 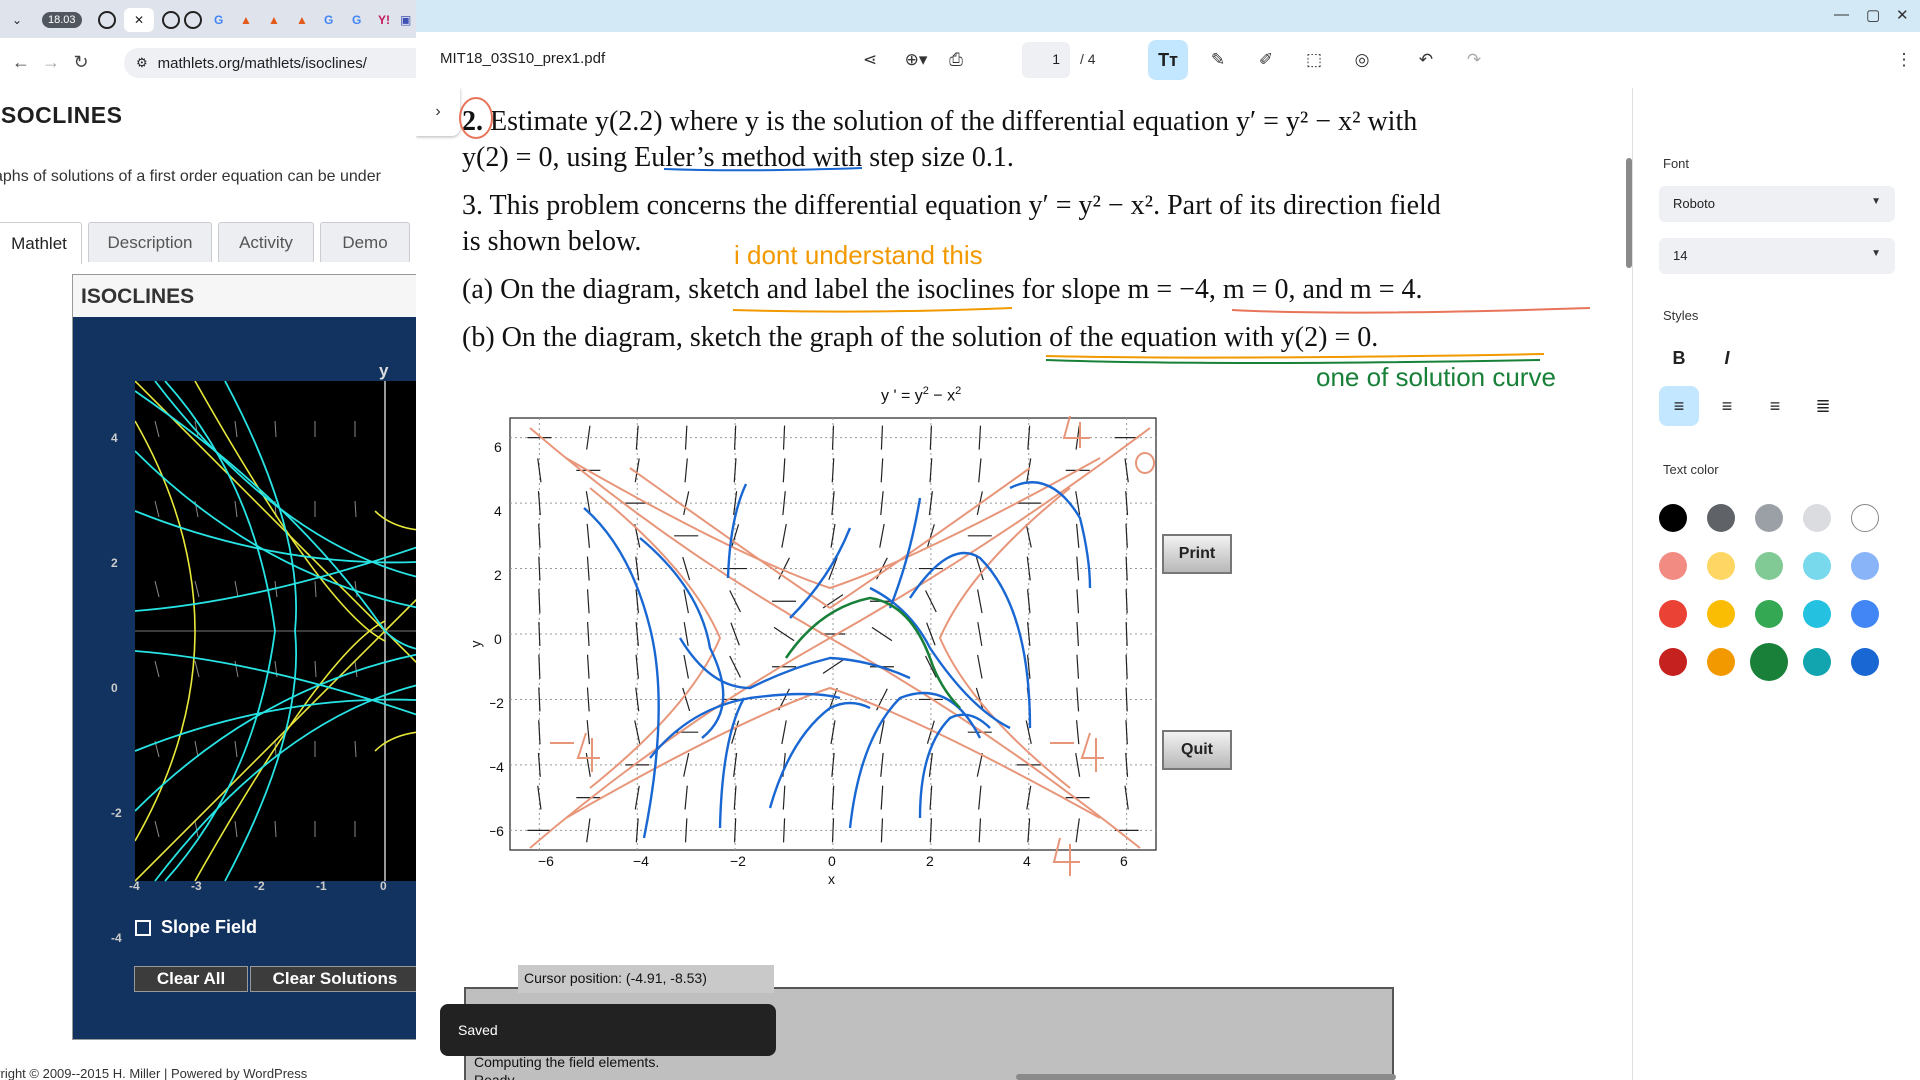 I want to click on bold-button: B, so click(x=1679, y=357).